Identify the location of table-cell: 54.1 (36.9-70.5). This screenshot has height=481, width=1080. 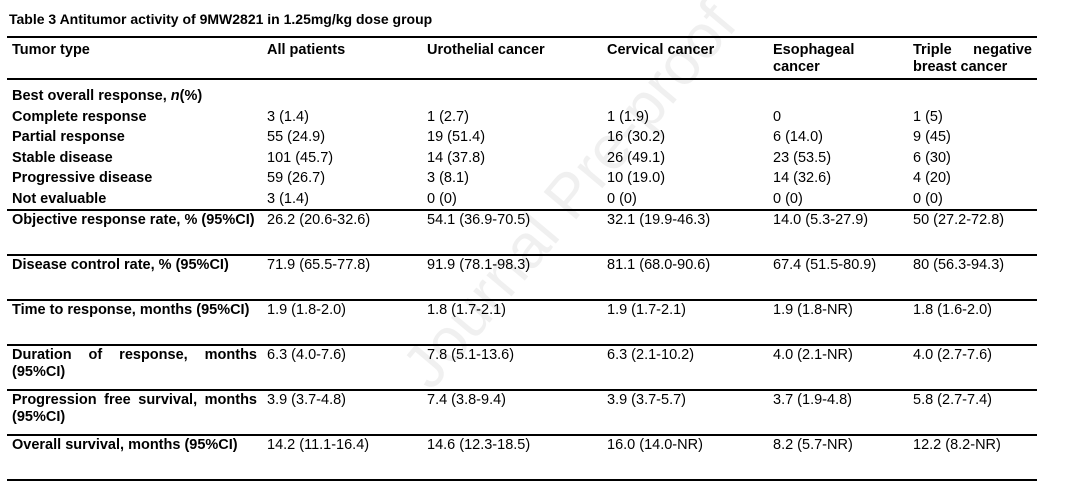
(512, 233).